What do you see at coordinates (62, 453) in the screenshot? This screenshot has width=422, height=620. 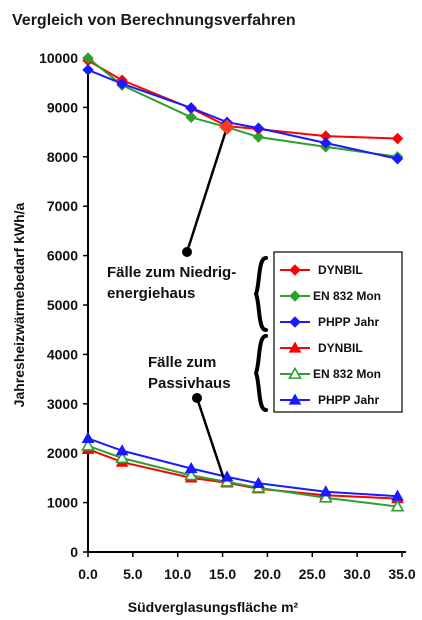 I see `y-tick-label: 2000` at bounding box center [62, 453].